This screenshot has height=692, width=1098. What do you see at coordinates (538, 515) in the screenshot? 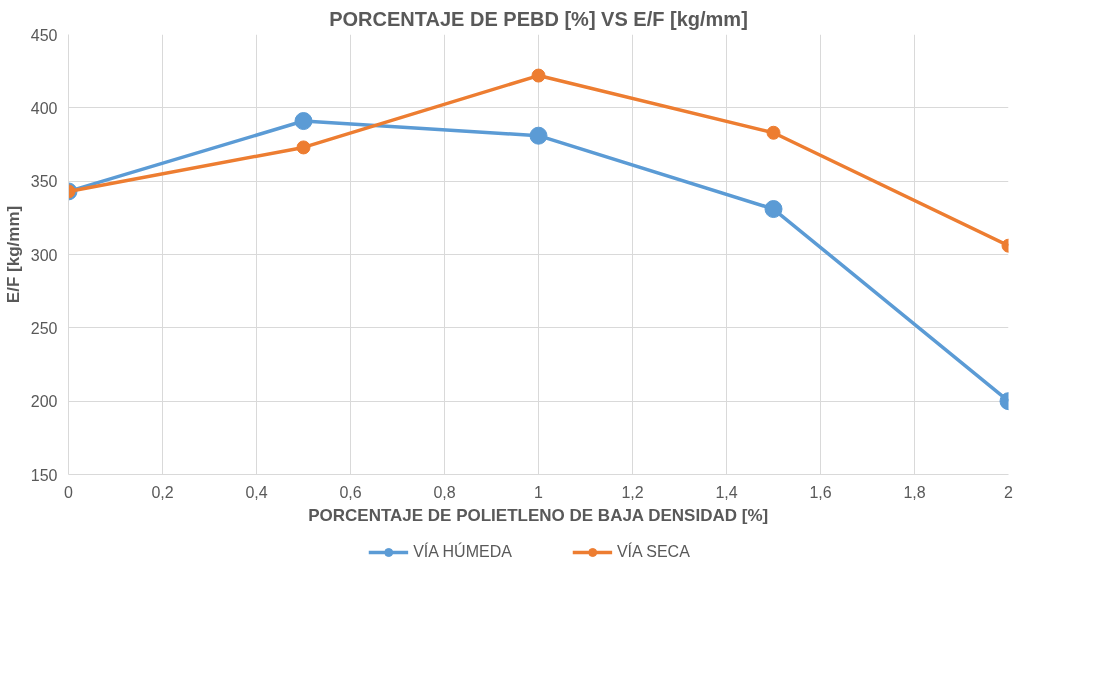
I see `x-axis-title: PORCENTAJE DE POLIETLENO DE BAJA DENSIDAD [%]` at bounding box center [538, 515].